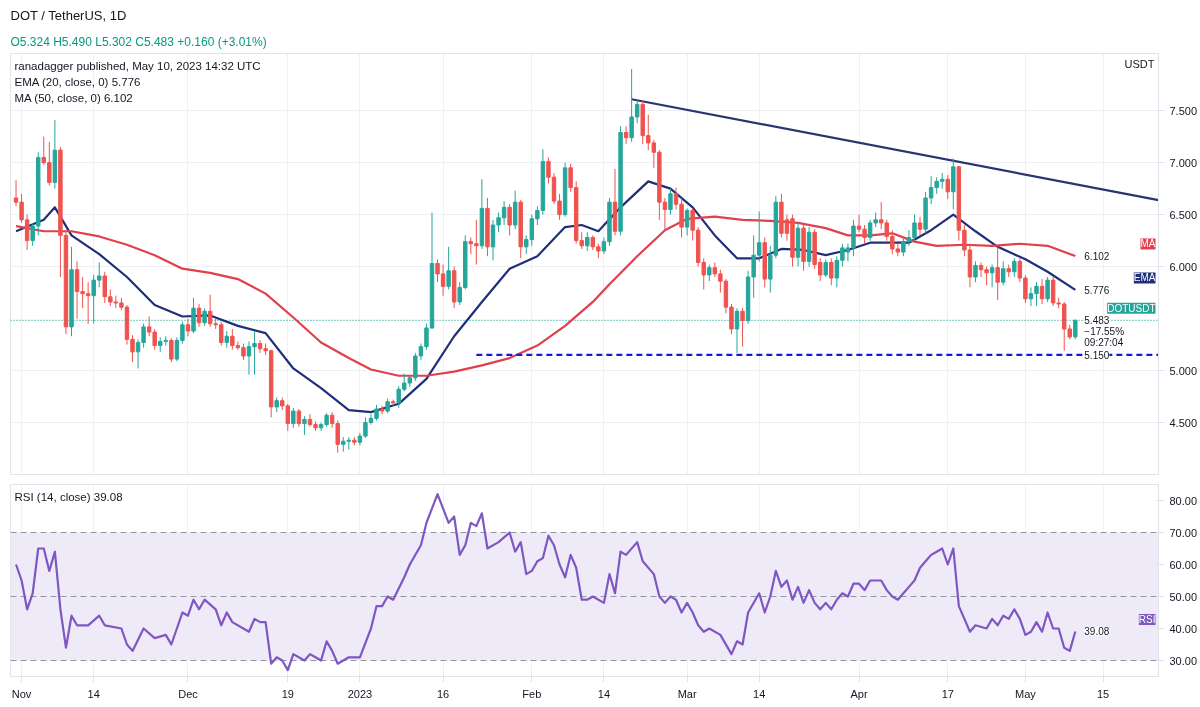 The width and height of the screenshot is (1200, 707). Describe the element at coordinates (1183, 596) in the screenshot. I see `y-tick-label: 50.00` at that location.